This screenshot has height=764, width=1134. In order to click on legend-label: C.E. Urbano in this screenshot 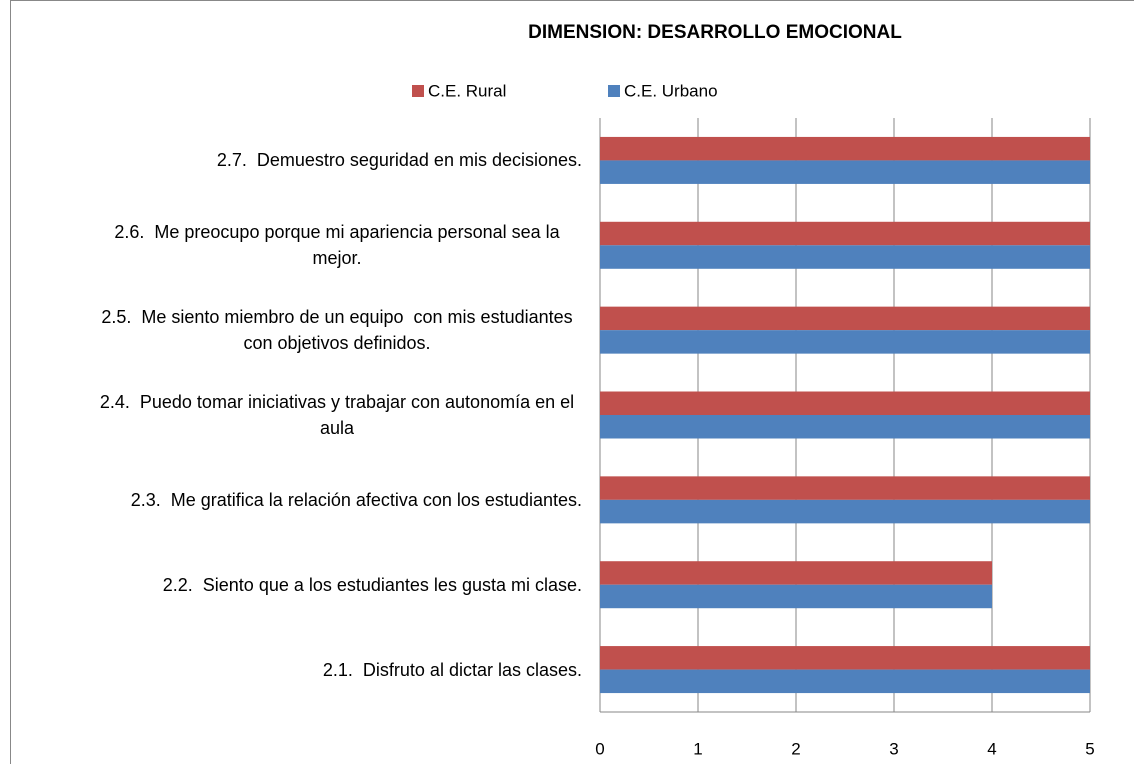, I will do `click(671, 90)`.